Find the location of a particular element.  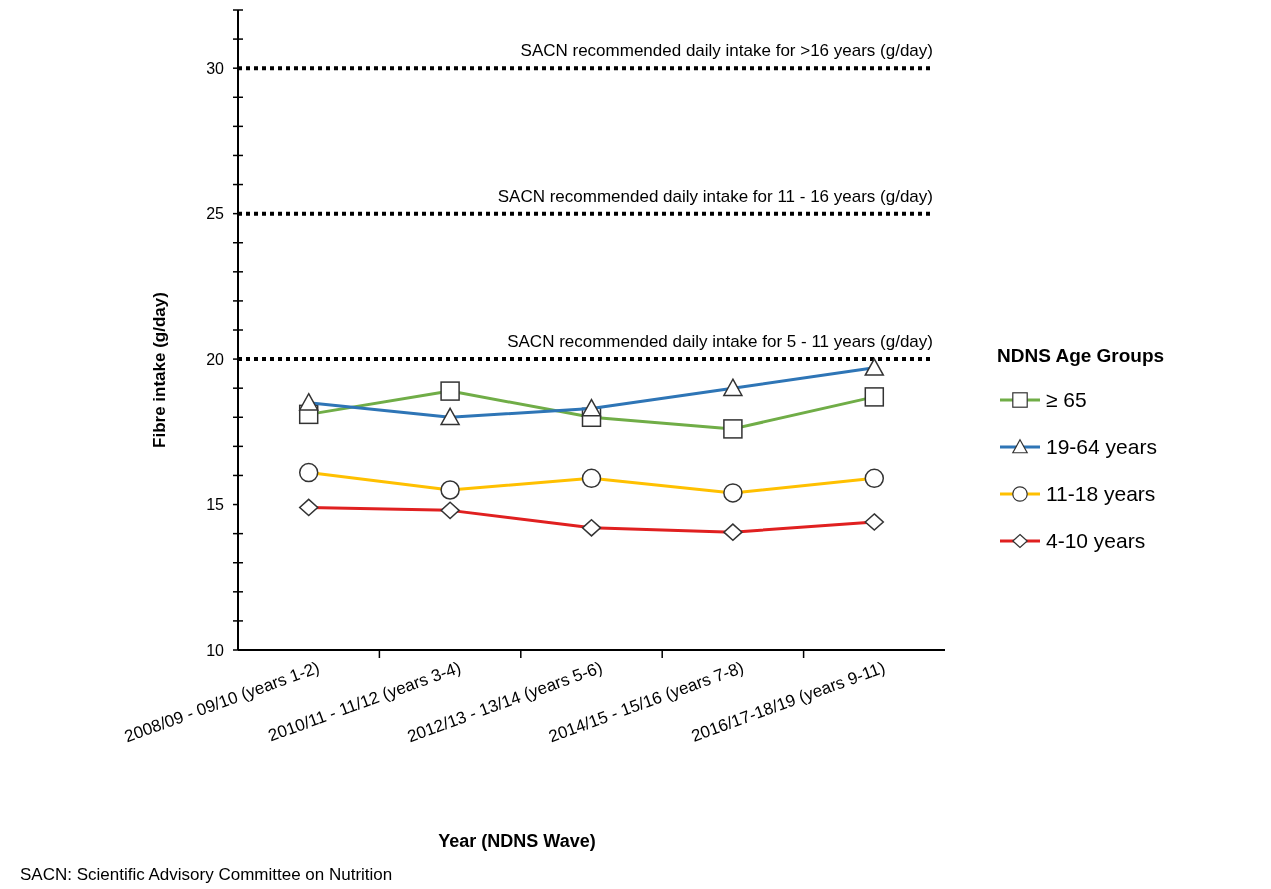

y-tick-label: 30 is located at coordinates (215, 68).